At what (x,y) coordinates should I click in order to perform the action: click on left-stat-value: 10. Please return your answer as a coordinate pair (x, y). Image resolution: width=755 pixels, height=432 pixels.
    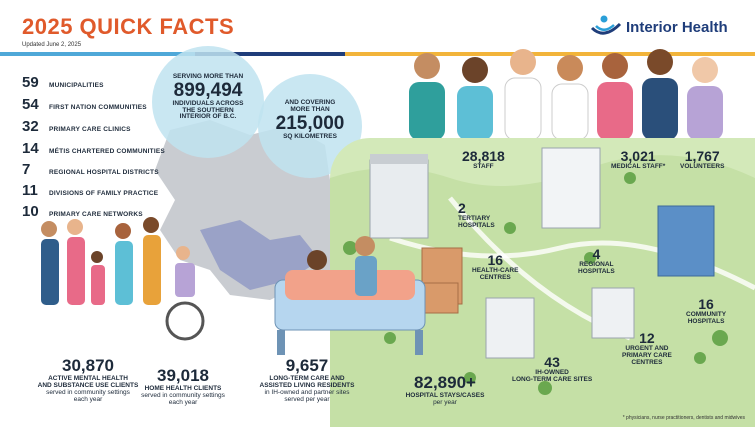
    Looking at the image, I should click on (30, 211).